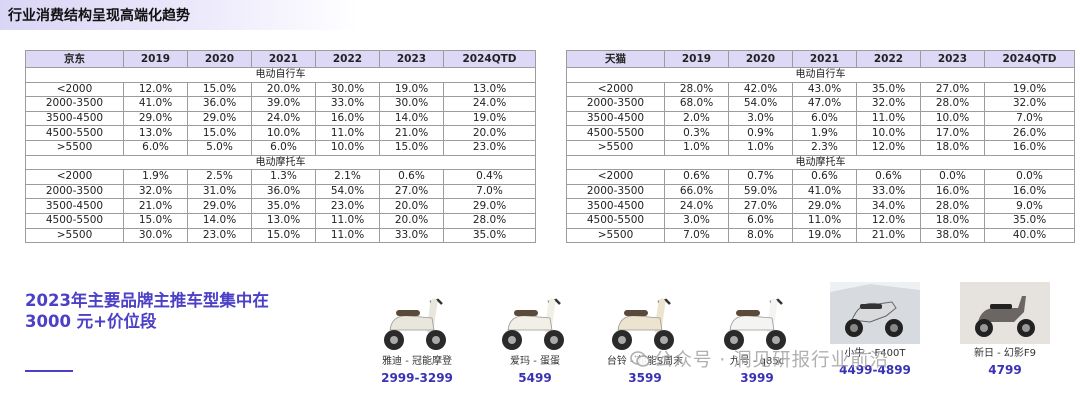 This screenshot has width=1080, height=408. What do you see at coordinates (824, 104) in the screenshot?
I see `share-cell: 47.0%` at bounding box center [824, 104].